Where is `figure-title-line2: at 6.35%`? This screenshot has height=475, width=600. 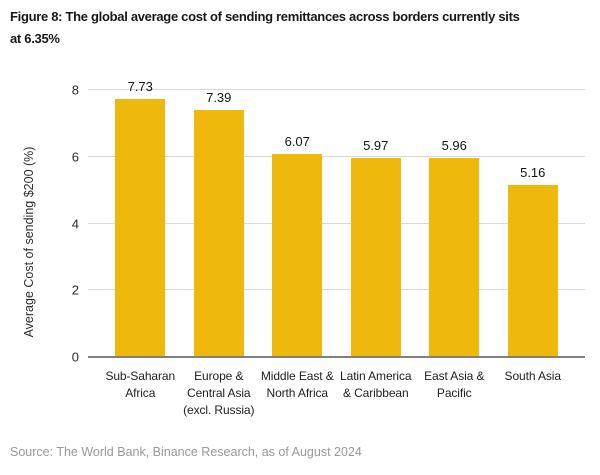 figure-title-line2: at 6.35% is located at coordinates (35, 38).